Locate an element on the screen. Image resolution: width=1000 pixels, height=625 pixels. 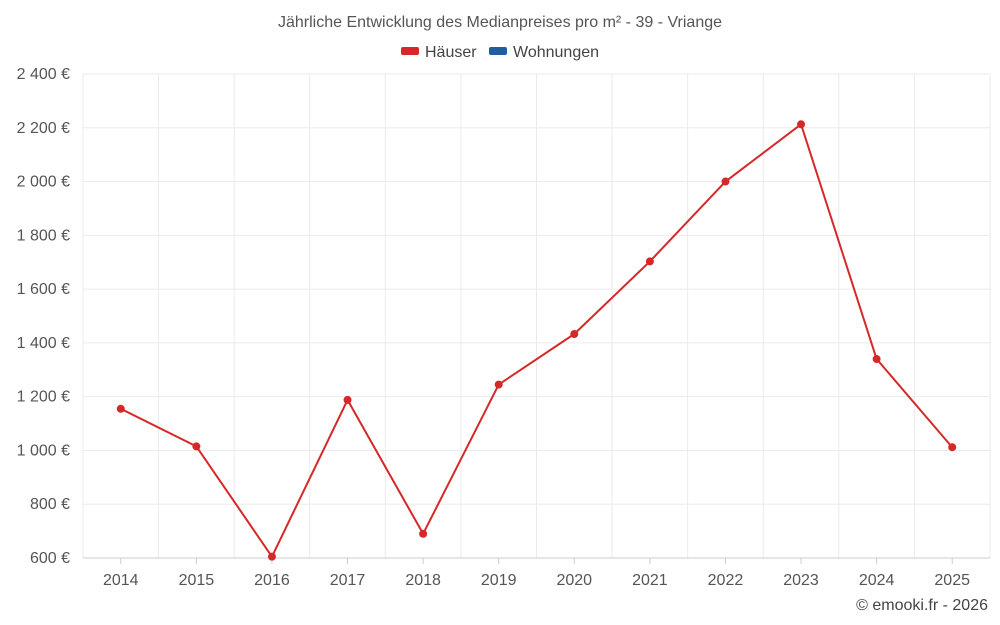
chart-legend: Häuser Wohnungen is located at coordinates (500, 53).